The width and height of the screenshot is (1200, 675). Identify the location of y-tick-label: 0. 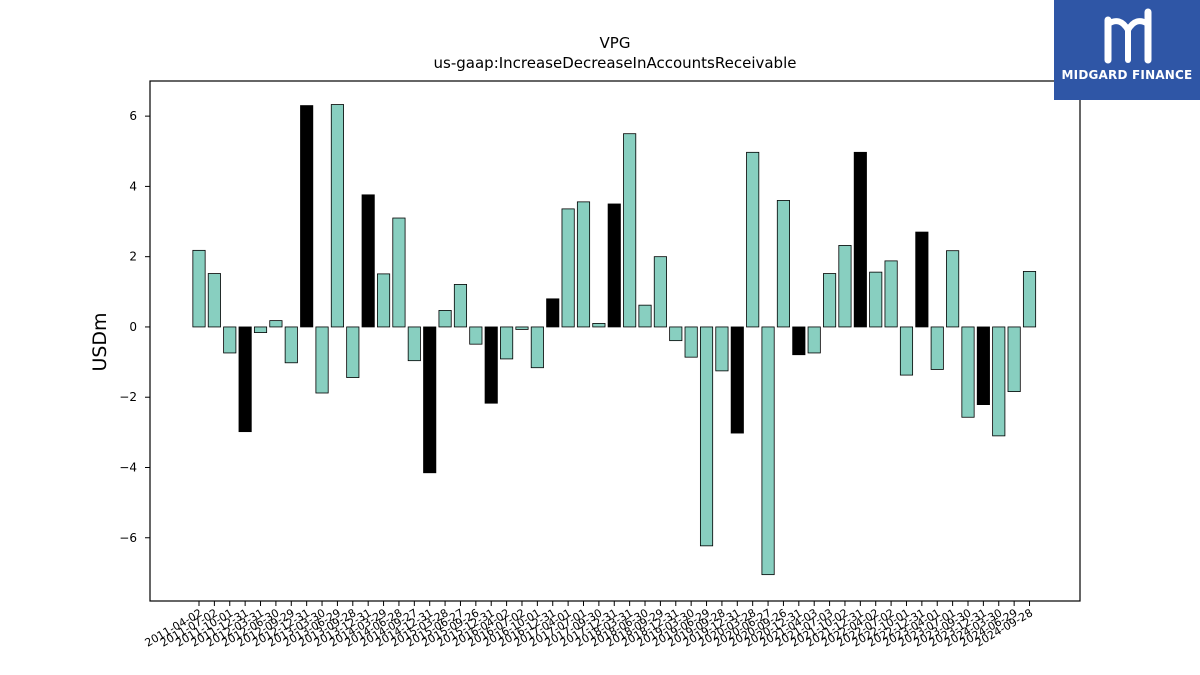
(133, 327).